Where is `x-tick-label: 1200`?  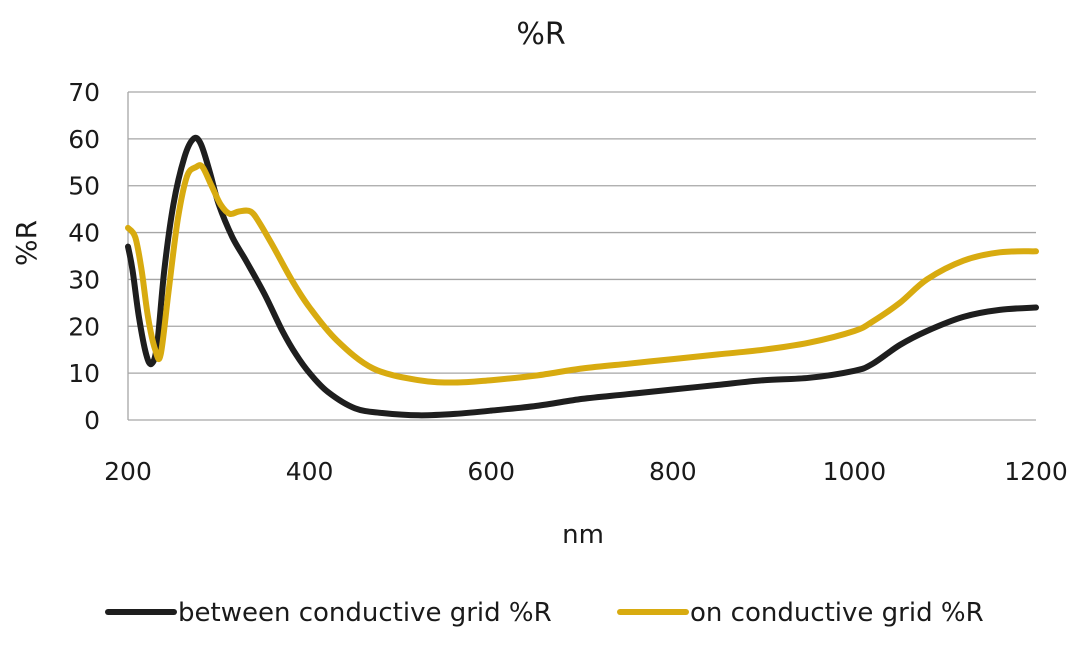
x-tick-label: 1200 is located at coordinates (1036, 471).